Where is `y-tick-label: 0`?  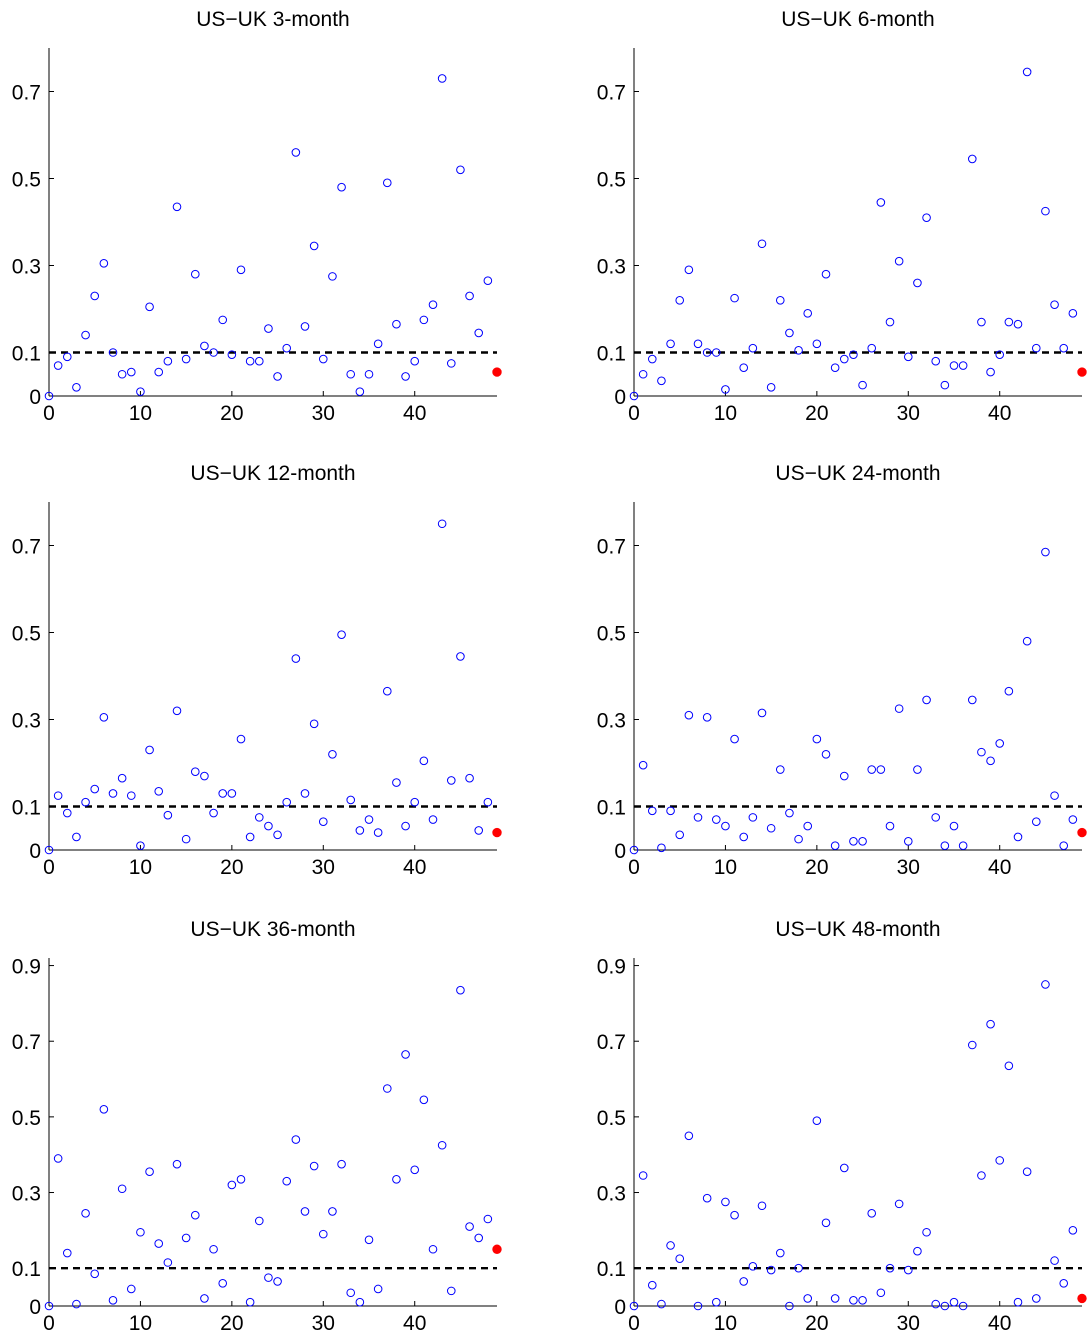 y-tick-label: 0 is located at coordinates (35, 397).